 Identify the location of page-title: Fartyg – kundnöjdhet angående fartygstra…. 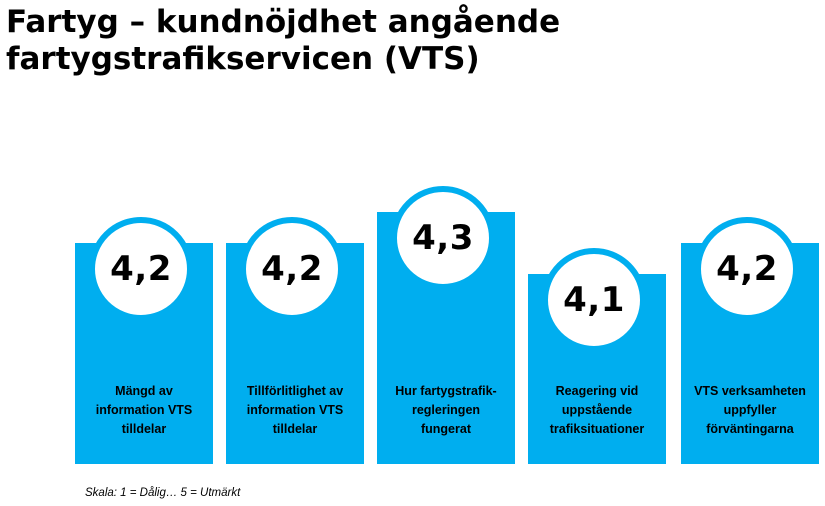
(396, 41).